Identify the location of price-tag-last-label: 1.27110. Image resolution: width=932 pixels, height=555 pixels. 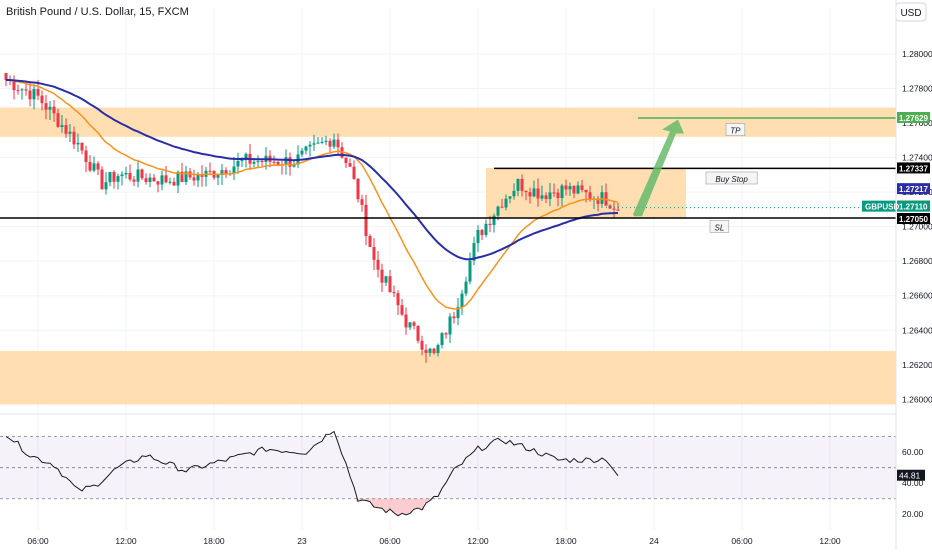
(913, 207).